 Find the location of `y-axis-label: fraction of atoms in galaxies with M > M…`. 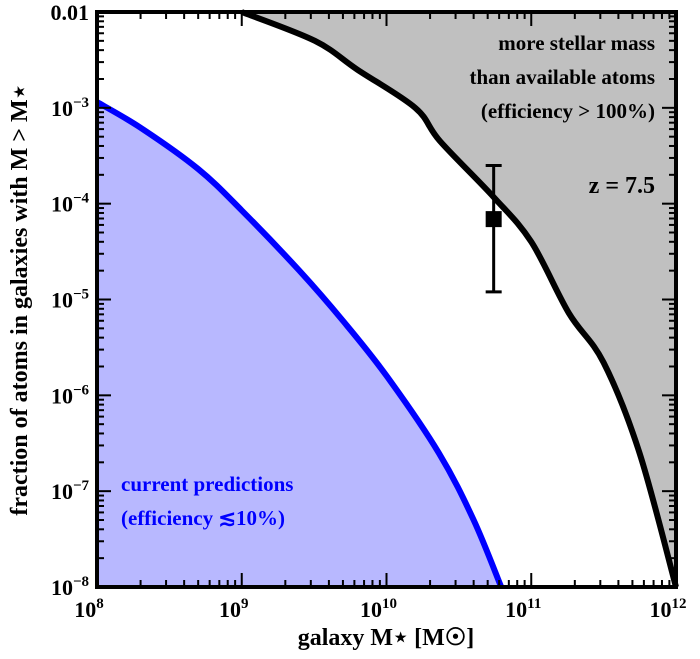

y-axis-label: fraction of atoms in galaxies with M > M… is located at coordinates (20, 299).